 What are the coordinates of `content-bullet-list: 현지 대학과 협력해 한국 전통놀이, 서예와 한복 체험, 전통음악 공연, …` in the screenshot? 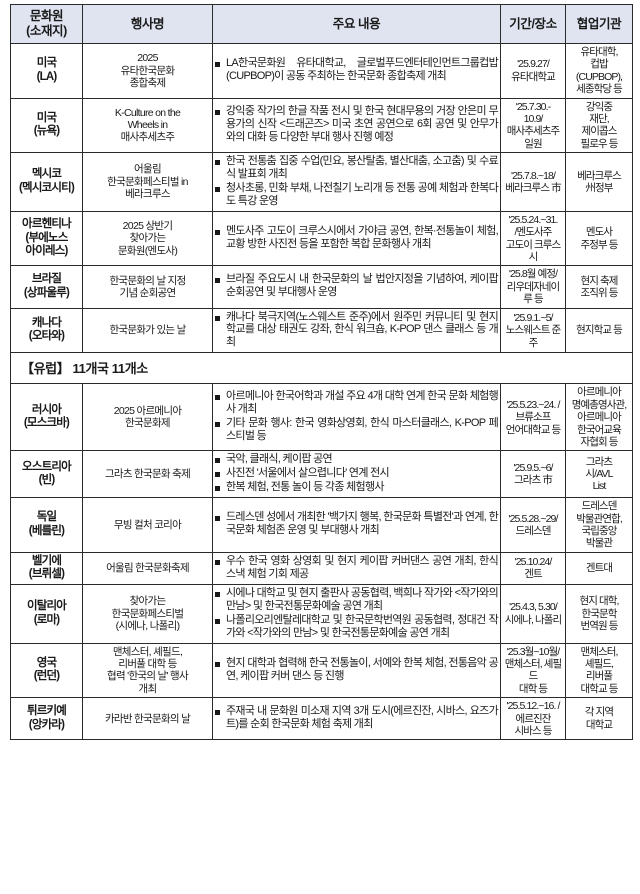 It's located at (357, 670).